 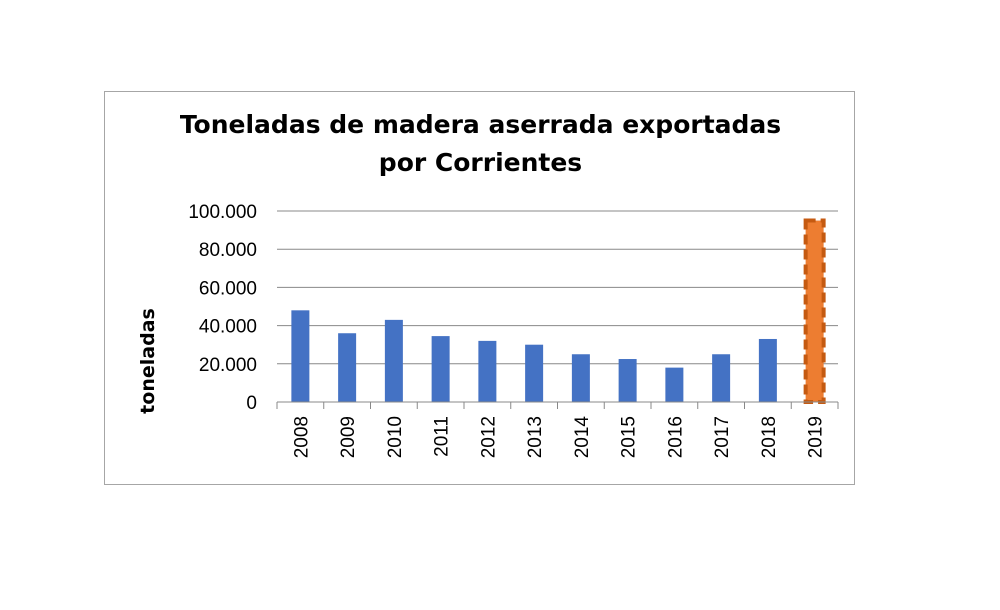 I want to click on y-tick-label: 100.000, so click(x=222, y=212).